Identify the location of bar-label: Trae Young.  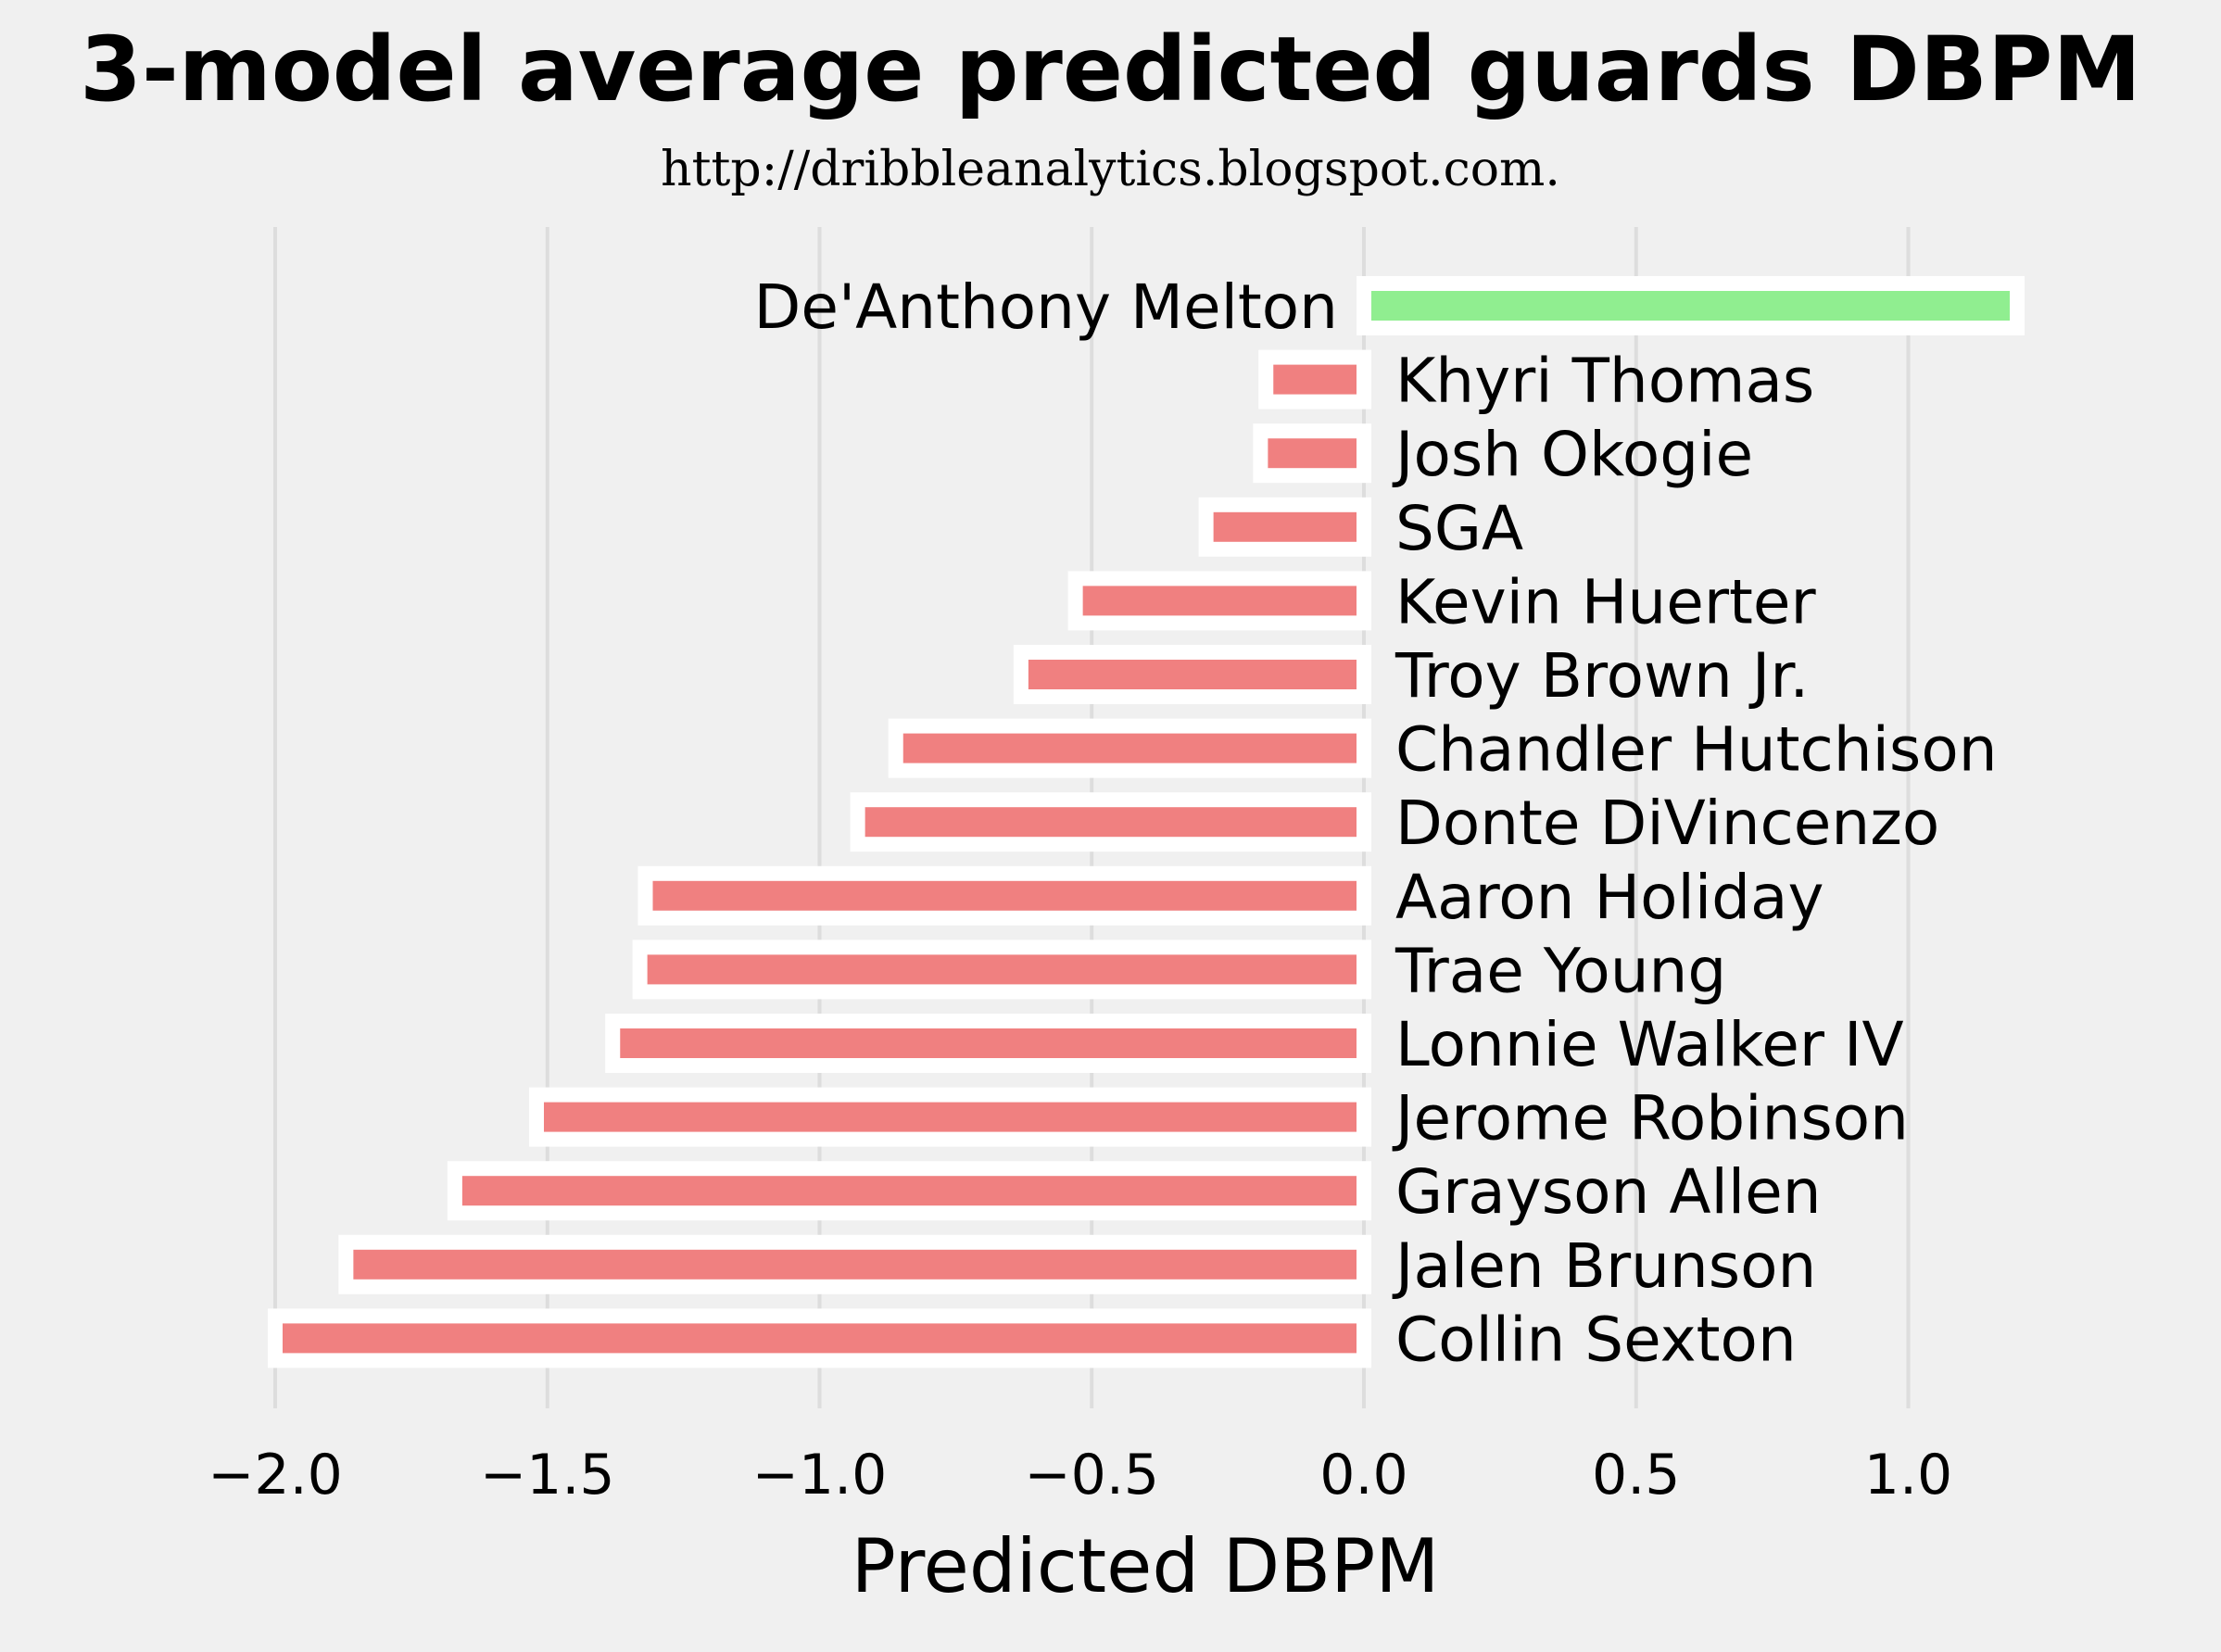
(1560, 971).